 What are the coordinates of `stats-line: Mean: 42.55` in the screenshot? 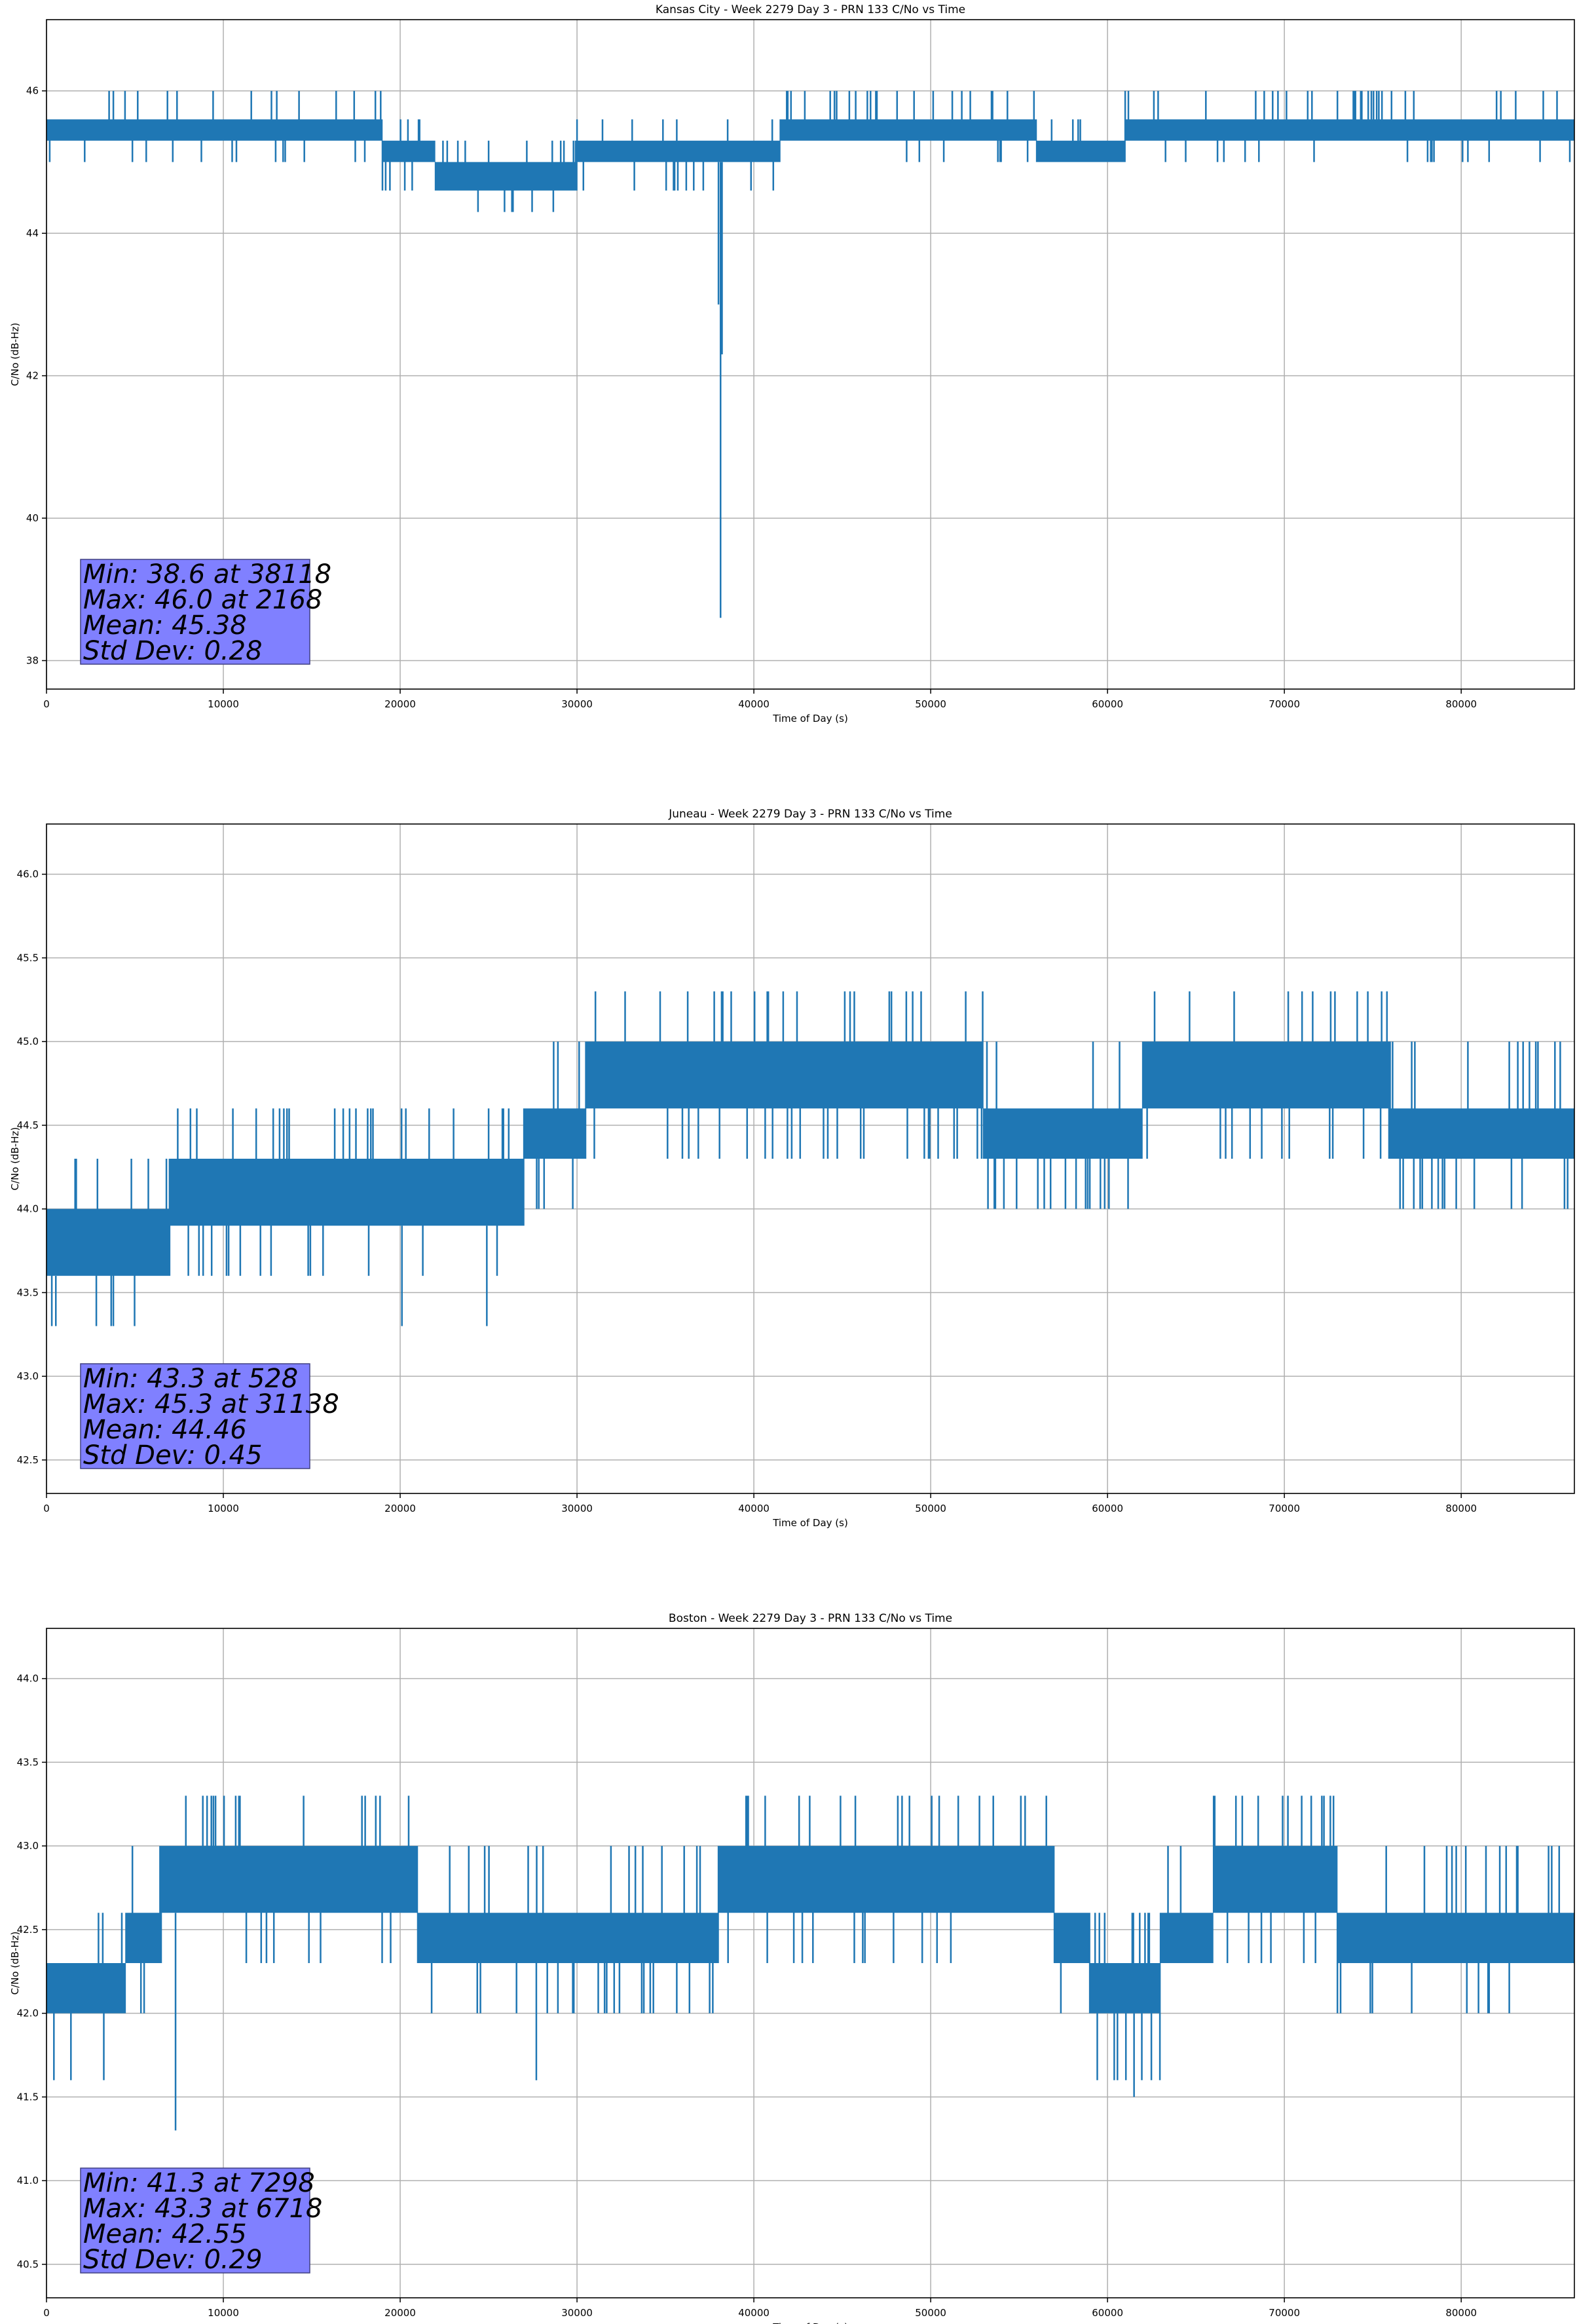 It's located at (165, 2234).